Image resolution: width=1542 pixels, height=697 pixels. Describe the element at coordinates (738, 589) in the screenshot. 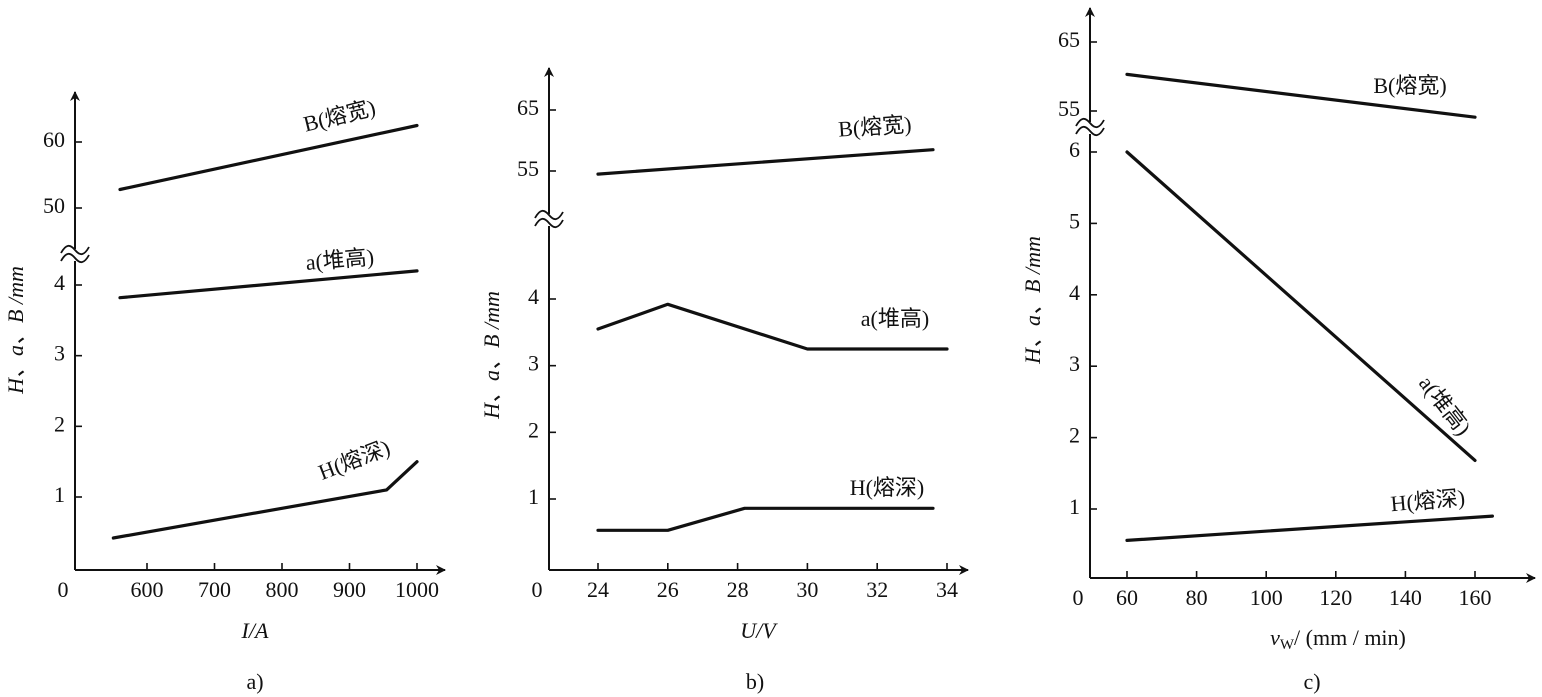

I see `x-tick-label: 28` at that location.